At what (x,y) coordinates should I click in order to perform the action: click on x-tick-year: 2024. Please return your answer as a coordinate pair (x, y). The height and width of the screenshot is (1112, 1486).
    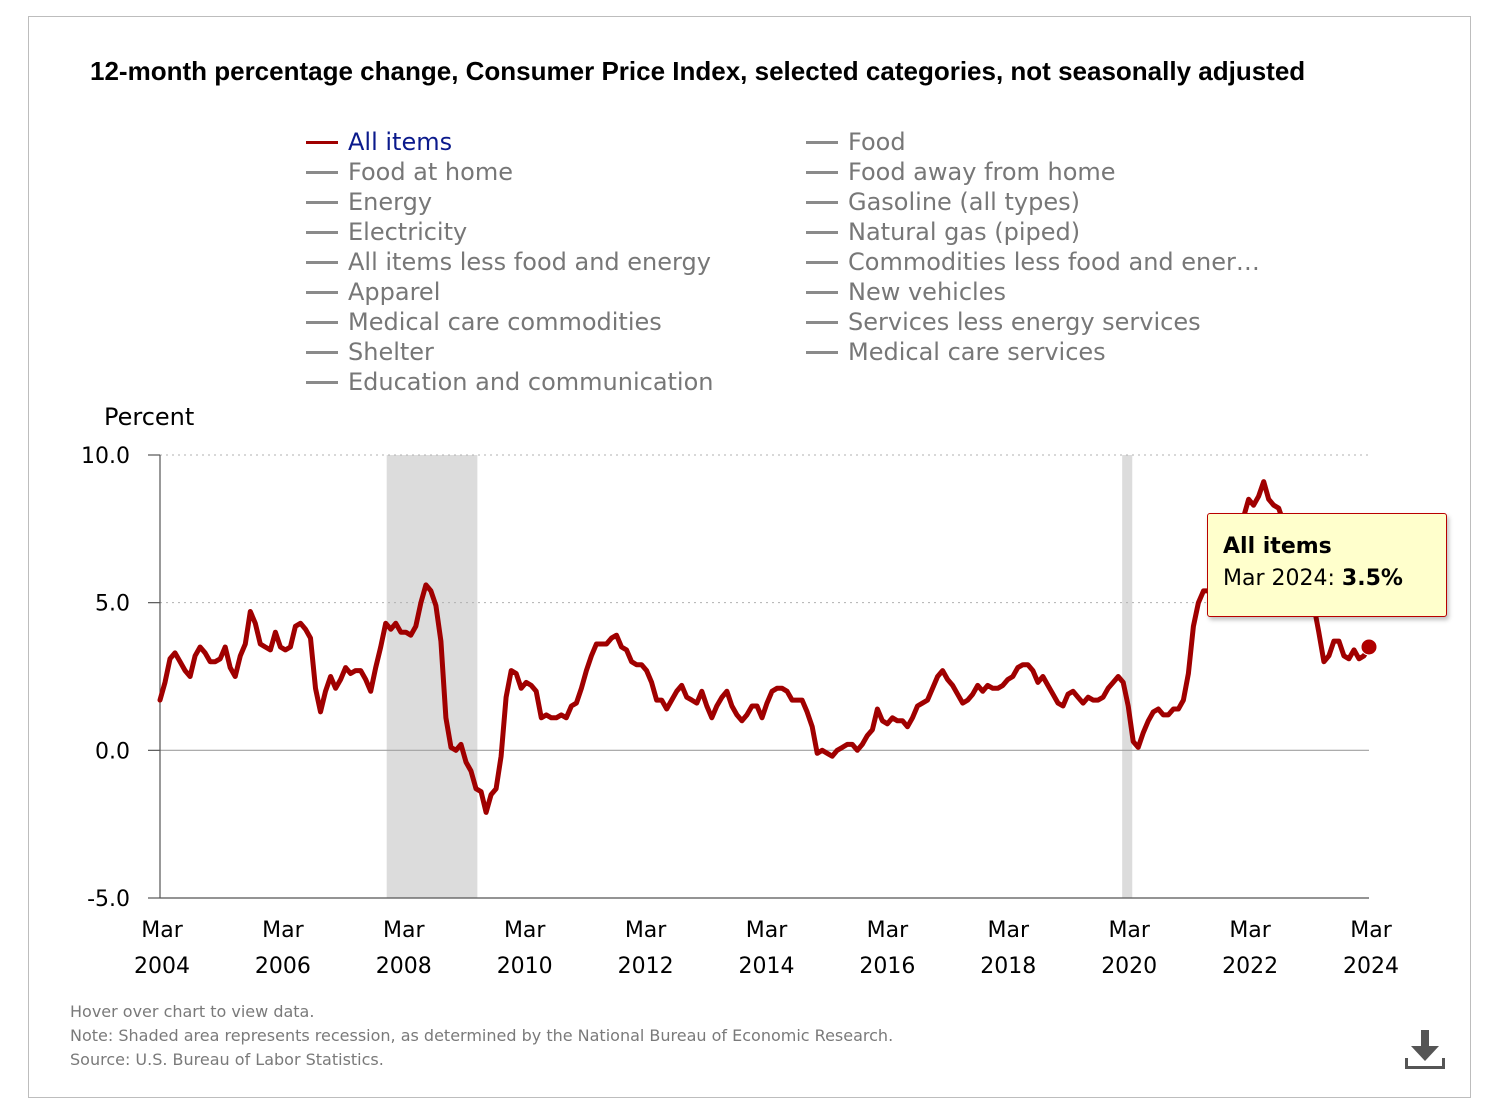
    Looking at the image, I should click on (1371, 966).